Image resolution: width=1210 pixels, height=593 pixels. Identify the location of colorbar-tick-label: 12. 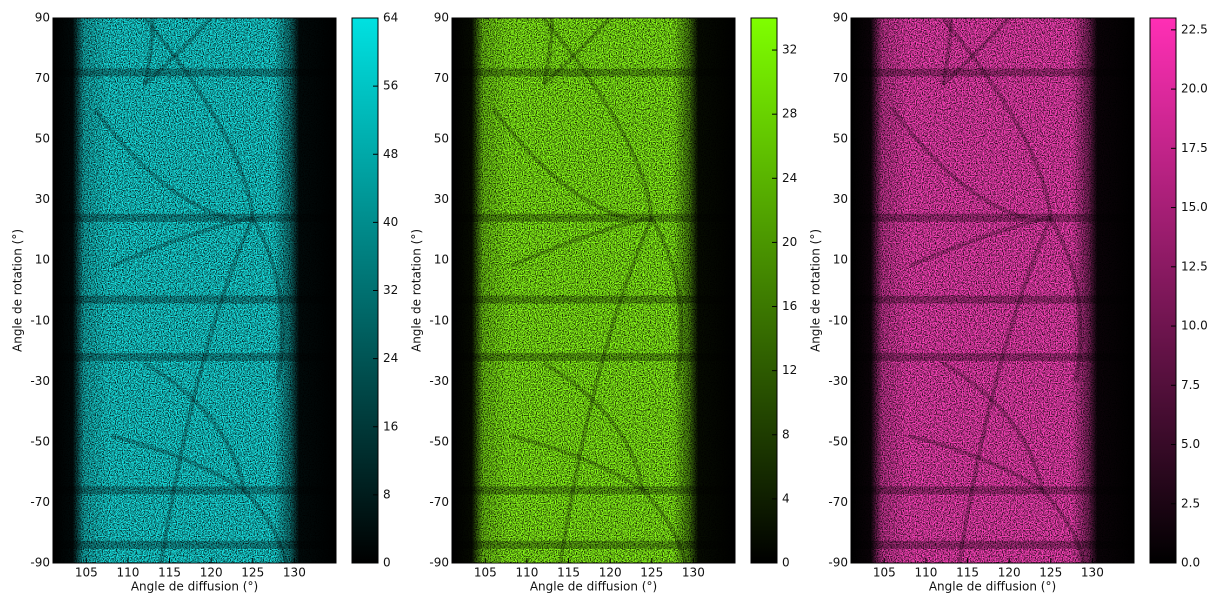
(789, 370).